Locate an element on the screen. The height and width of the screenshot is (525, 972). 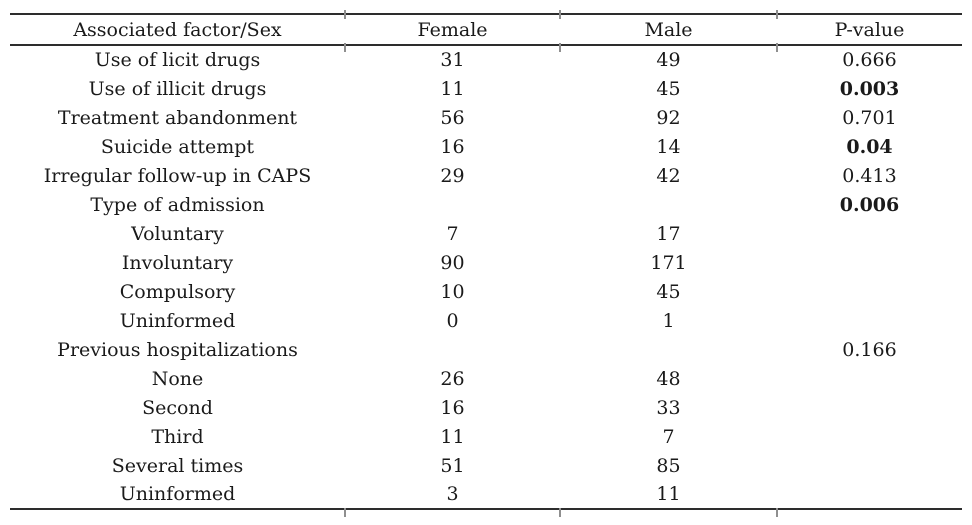
pvalue-cell: 0.003 is located at coordinates (869, 88).